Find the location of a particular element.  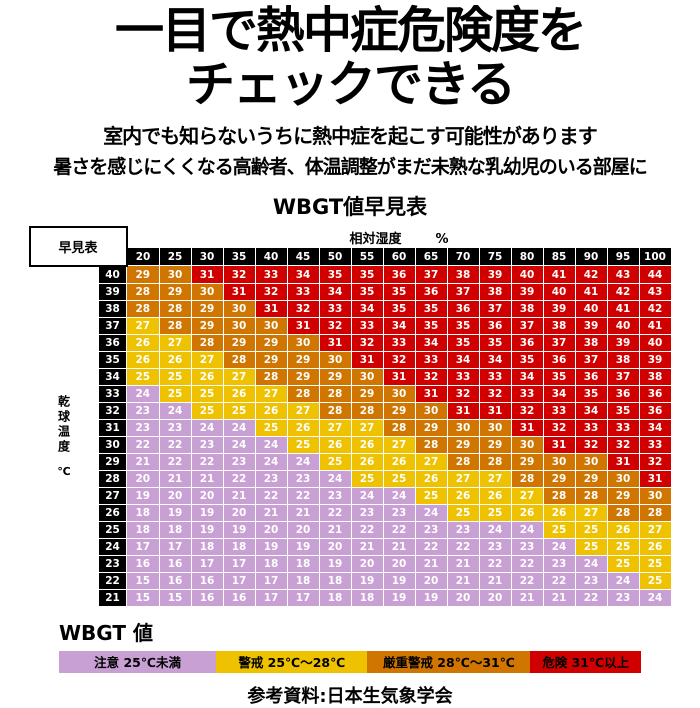

wbgt-cell: 19 is located at coordinates (335, 563).